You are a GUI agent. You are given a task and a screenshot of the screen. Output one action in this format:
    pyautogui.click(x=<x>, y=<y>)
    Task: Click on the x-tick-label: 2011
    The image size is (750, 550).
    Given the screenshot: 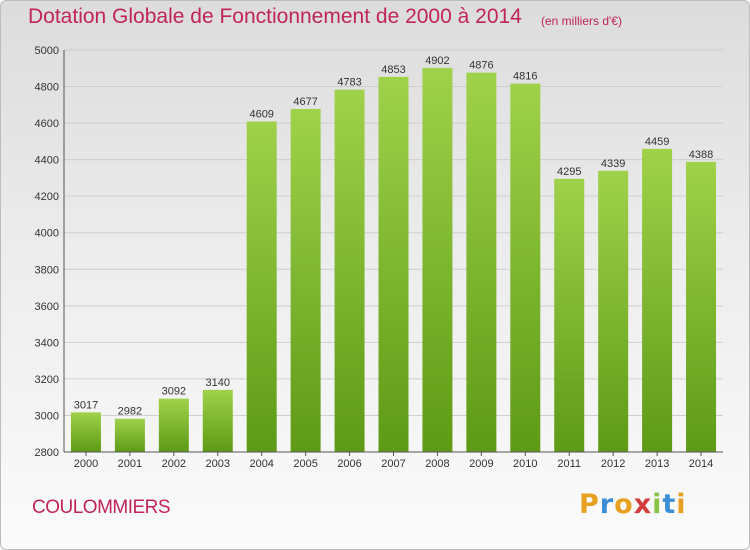 What is the action you would take?
    pyautogui.click(x=569, y=464)
    